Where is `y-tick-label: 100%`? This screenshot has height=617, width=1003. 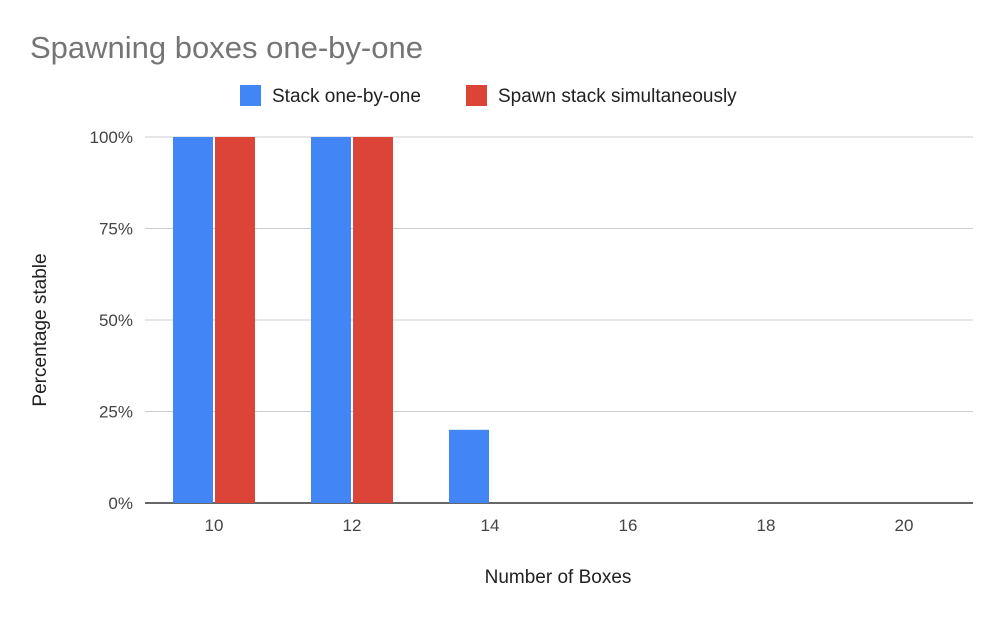
y-tick-label: 100% is located at coordinates (111, 137).